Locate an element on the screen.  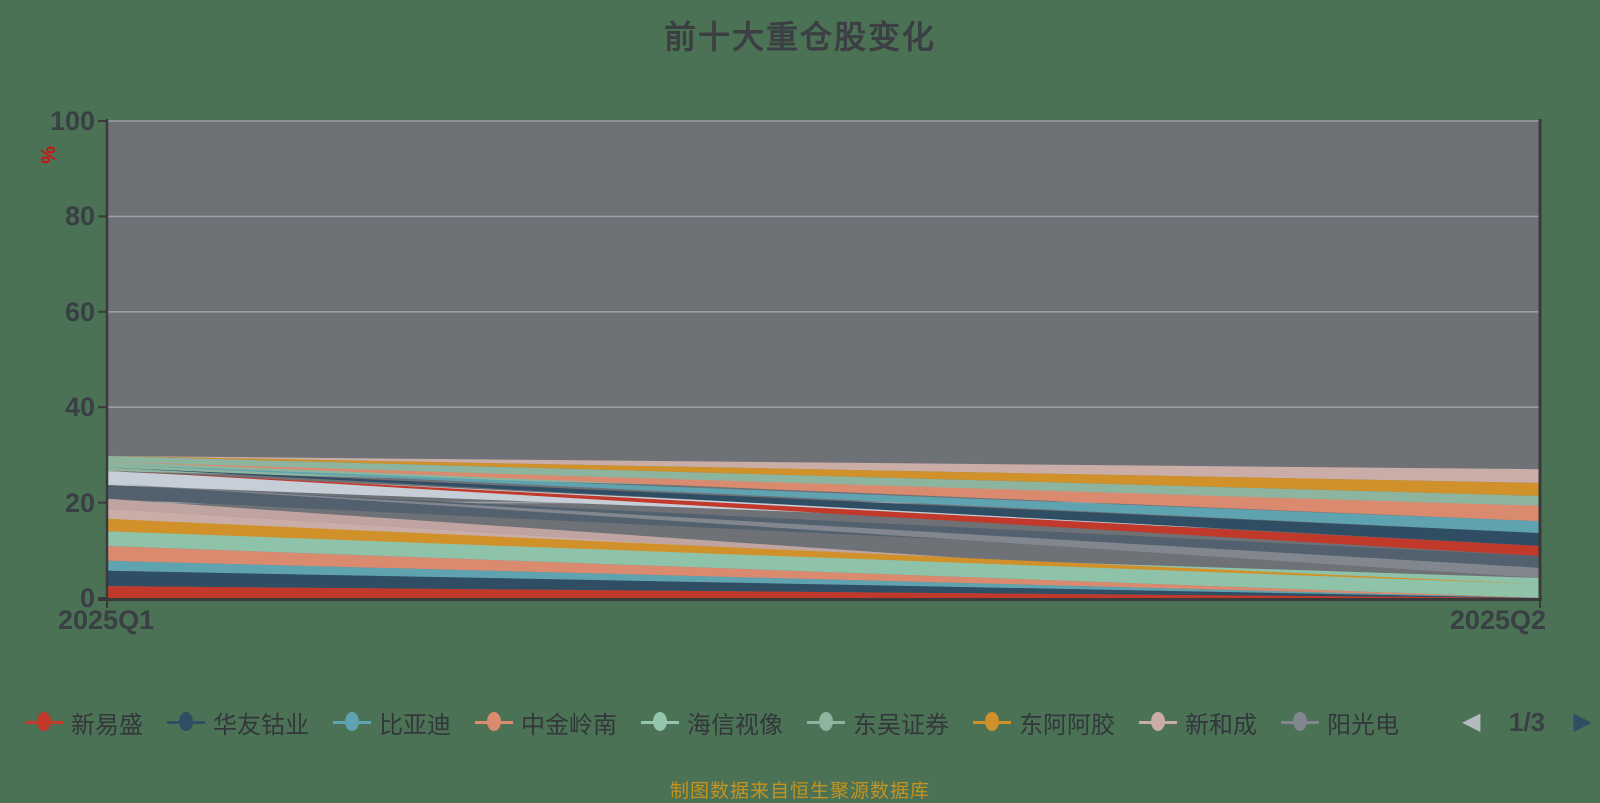
legend-label: 新和成 is located at coordinates (1221, 725).